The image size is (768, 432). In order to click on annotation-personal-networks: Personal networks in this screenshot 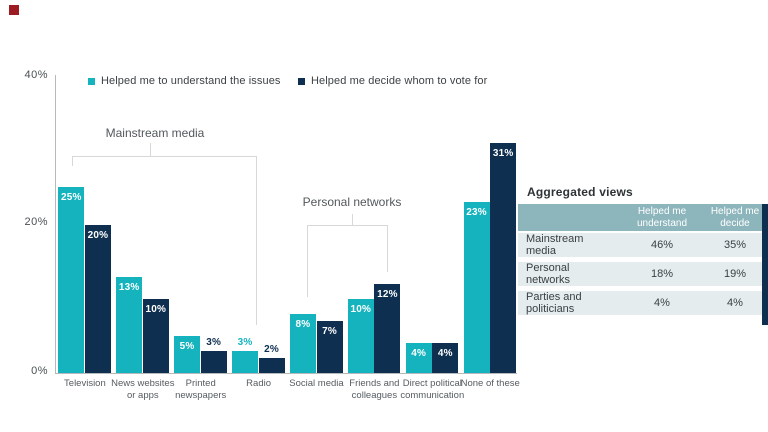, I will do `click(352, 202)`.